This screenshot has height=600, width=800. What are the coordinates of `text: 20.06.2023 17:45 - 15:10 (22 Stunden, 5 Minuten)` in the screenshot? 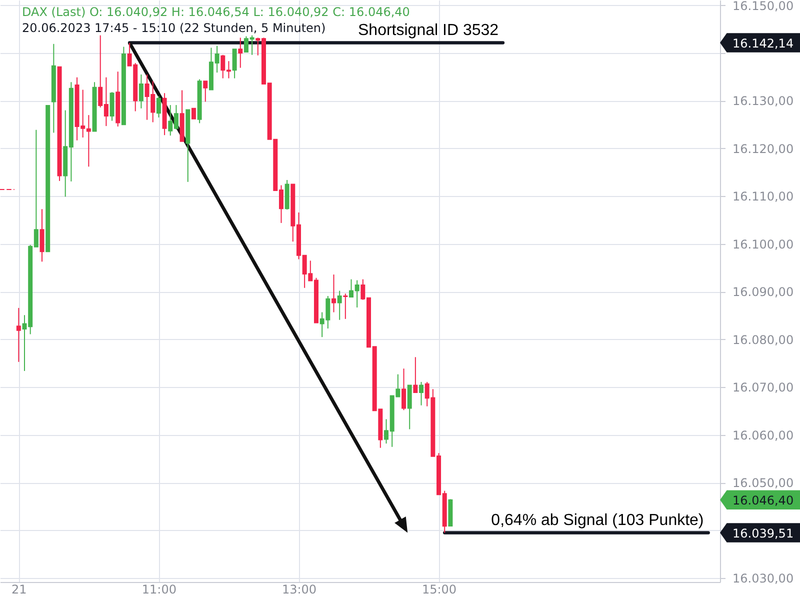 It's located at (174, 28).